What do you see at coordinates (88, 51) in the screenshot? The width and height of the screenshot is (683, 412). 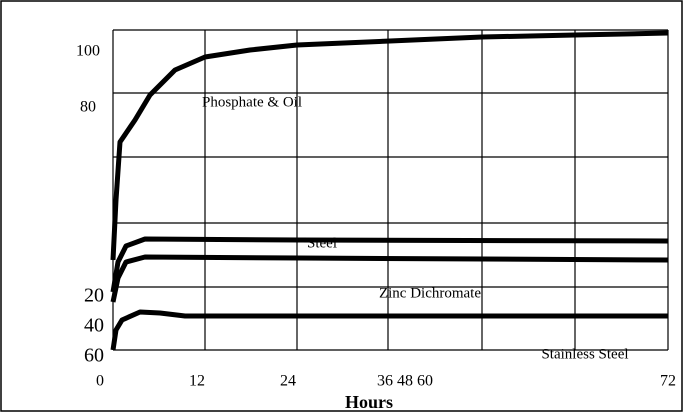 I see `y-label: 100` at bounding box center [88, 51].